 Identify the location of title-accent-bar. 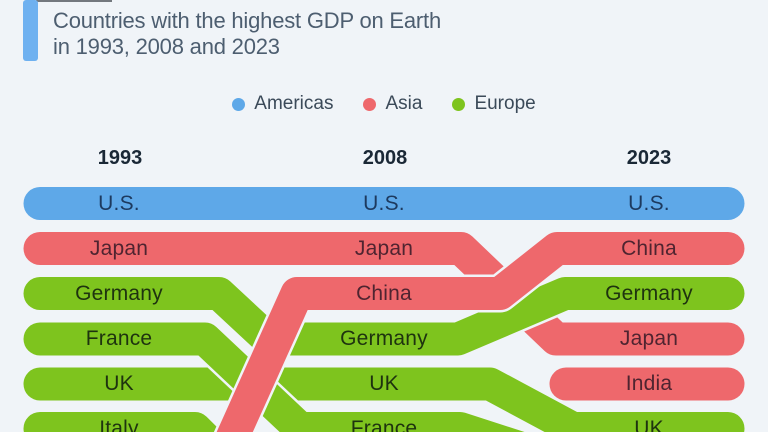
(30, 30).